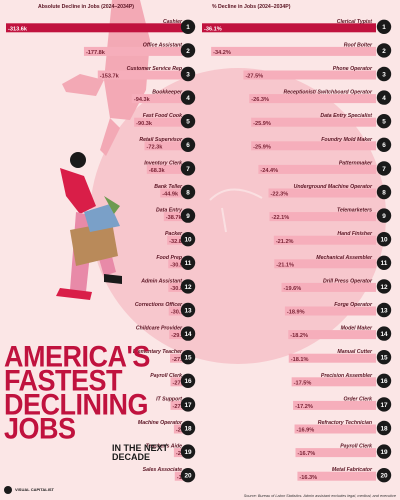  I want to click on right-rank-number-4: 4, so click(384, 98).